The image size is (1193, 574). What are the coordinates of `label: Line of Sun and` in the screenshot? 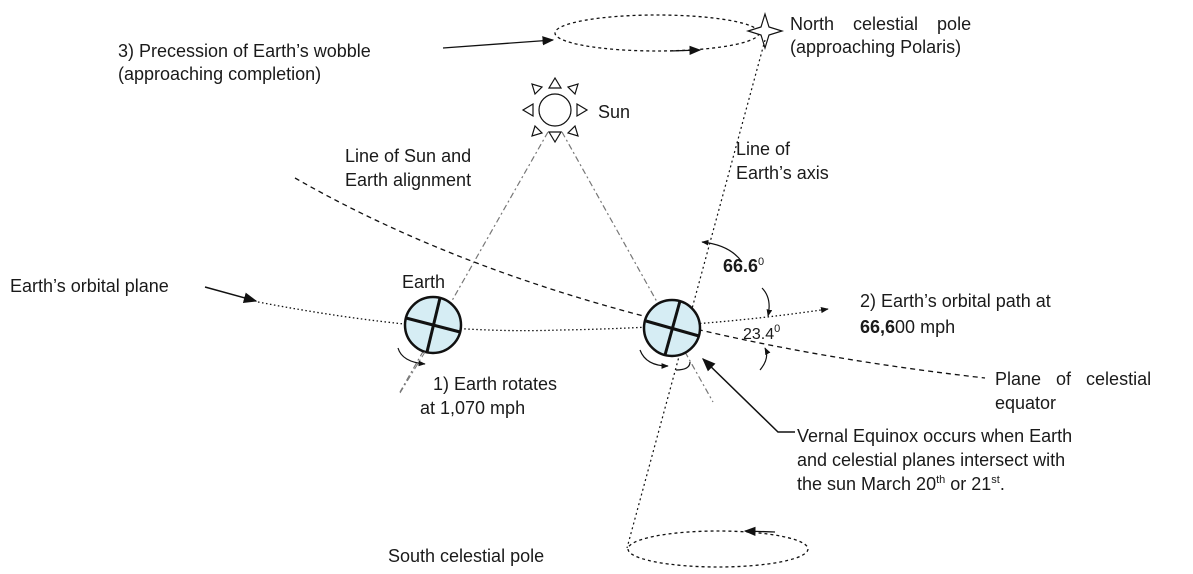 It's located at (408, 156).